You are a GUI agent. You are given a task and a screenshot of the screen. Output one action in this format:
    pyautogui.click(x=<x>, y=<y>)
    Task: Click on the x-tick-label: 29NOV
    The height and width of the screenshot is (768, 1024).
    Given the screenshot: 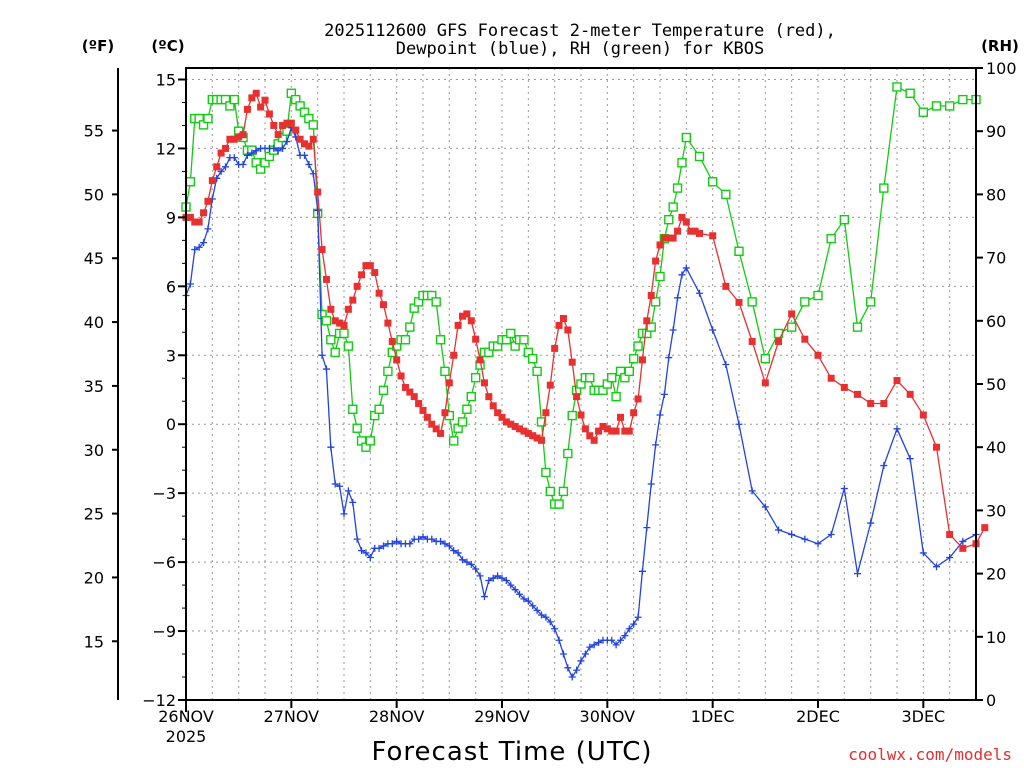 What is the action you would take?
    pyautogui.click(x=502, y=716)
    